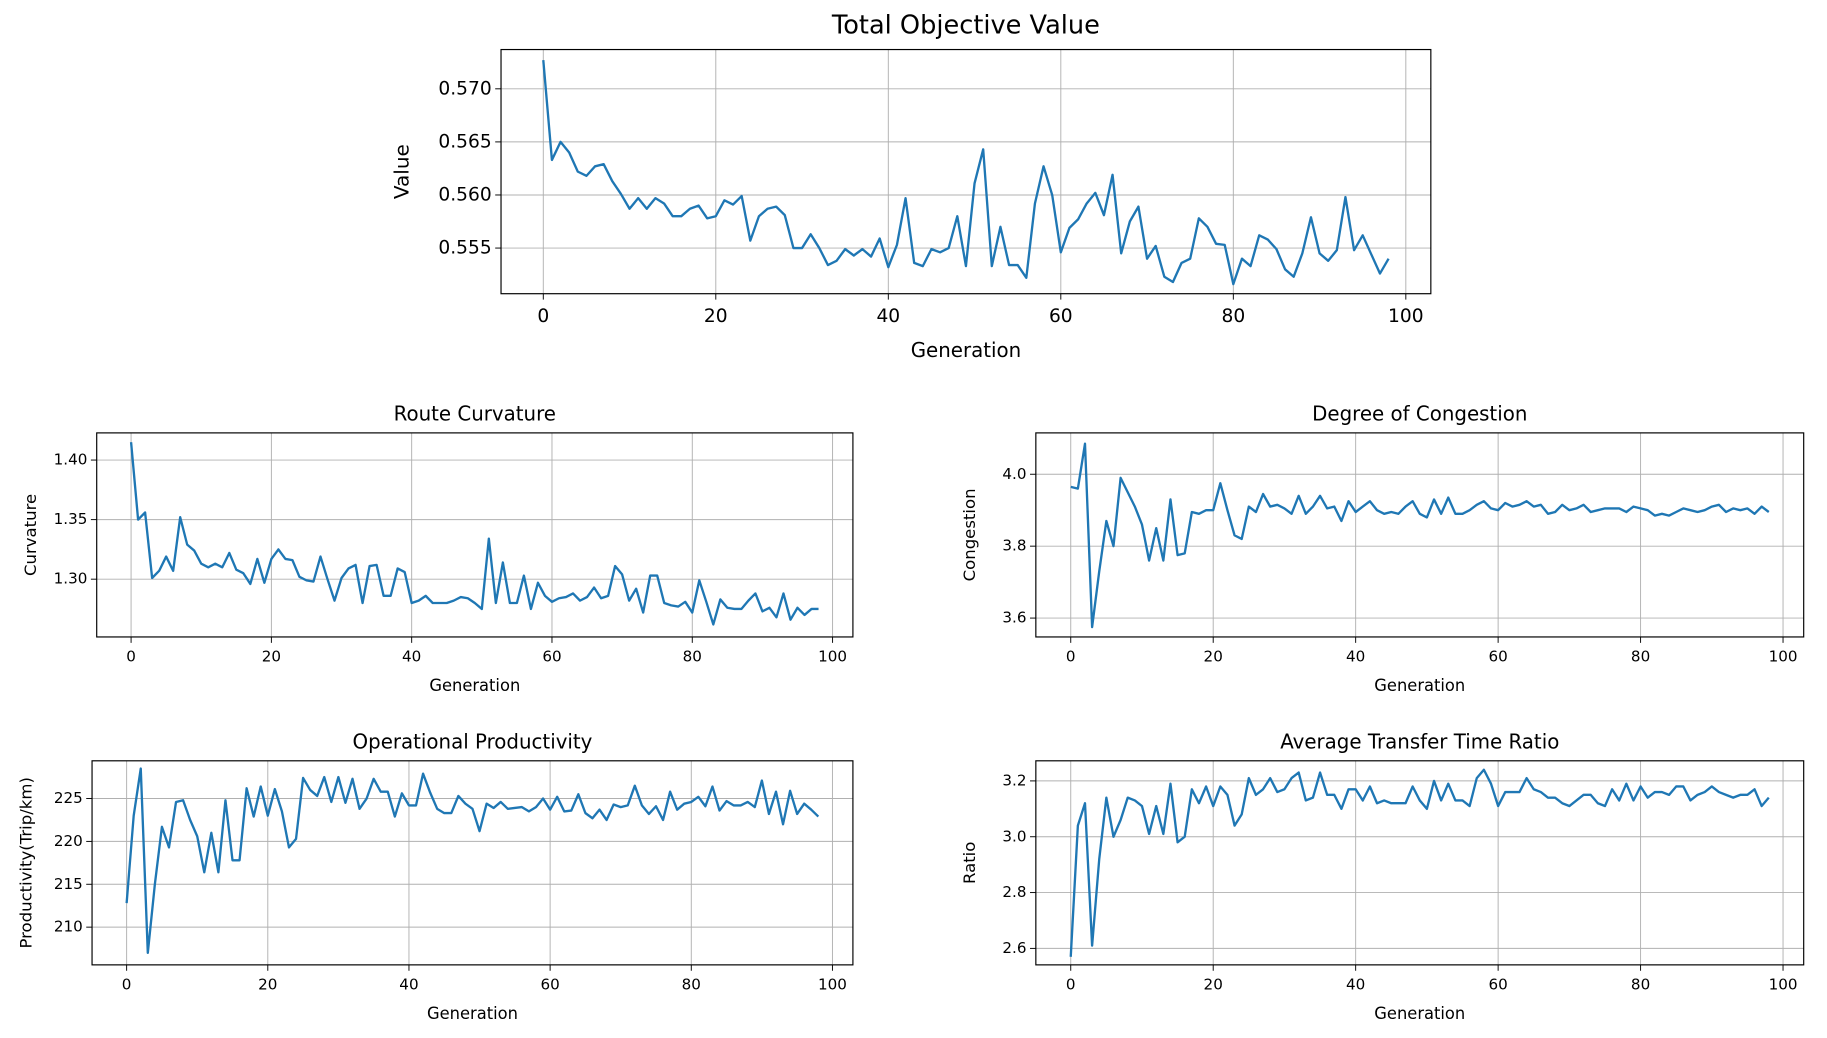 The width and height of the screenshot is (1827, 1038). I want to click on y-tick-label: 2.8, so click(1014, 892).